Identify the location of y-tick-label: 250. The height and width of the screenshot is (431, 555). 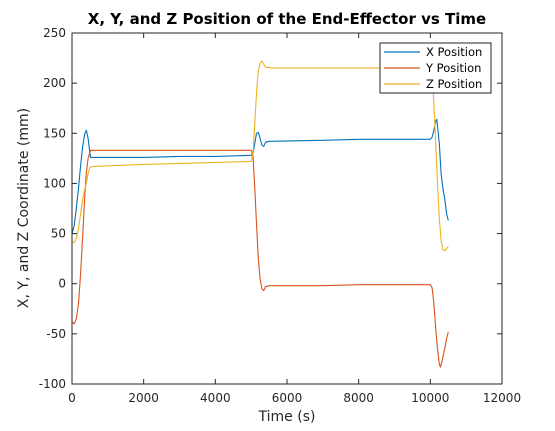
(54, 33).